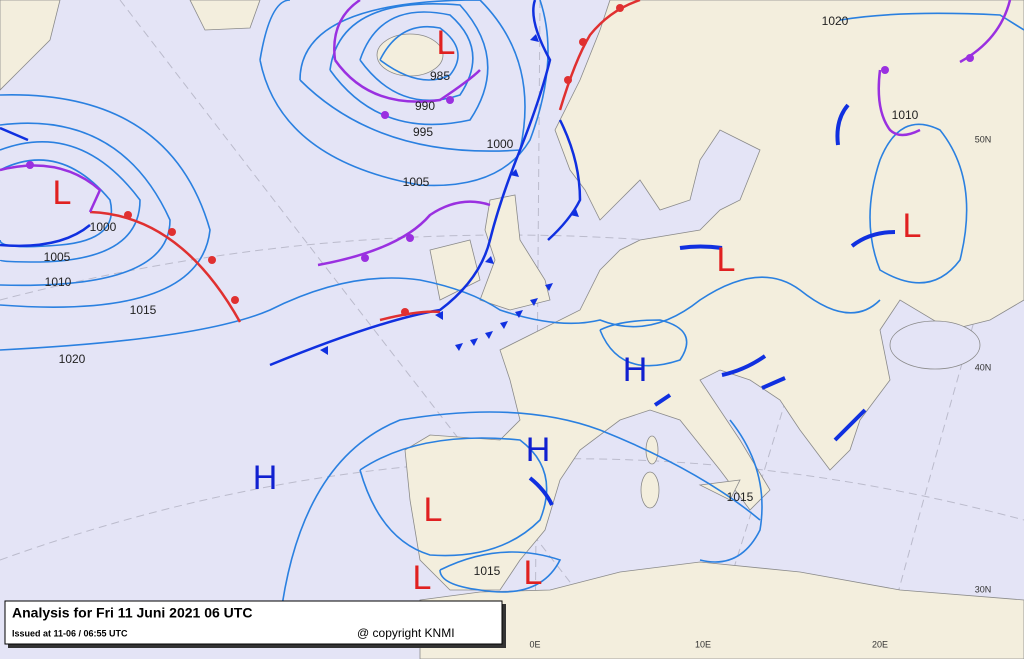 This screenshot has width=1024, height=659. I want to click on grid-label: 10E, so click(703, 644).